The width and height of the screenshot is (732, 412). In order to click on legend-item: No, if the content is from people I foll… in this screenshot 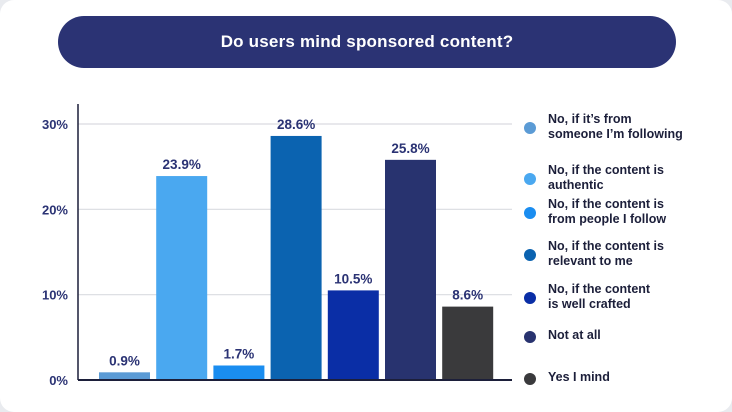, I will do `click(627, 212)`.